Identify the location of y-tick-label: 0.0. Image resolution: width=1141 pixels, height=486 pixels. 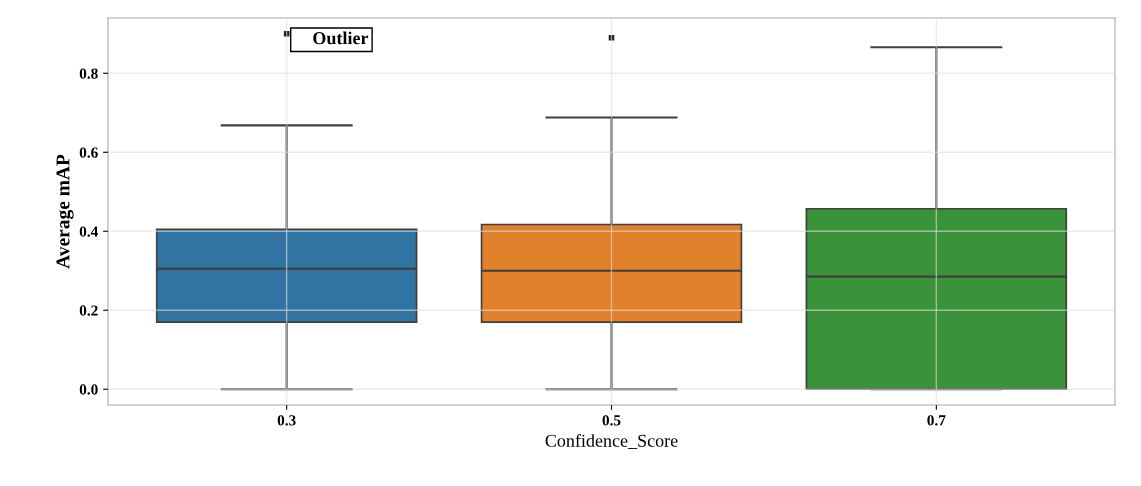
(88, 389).